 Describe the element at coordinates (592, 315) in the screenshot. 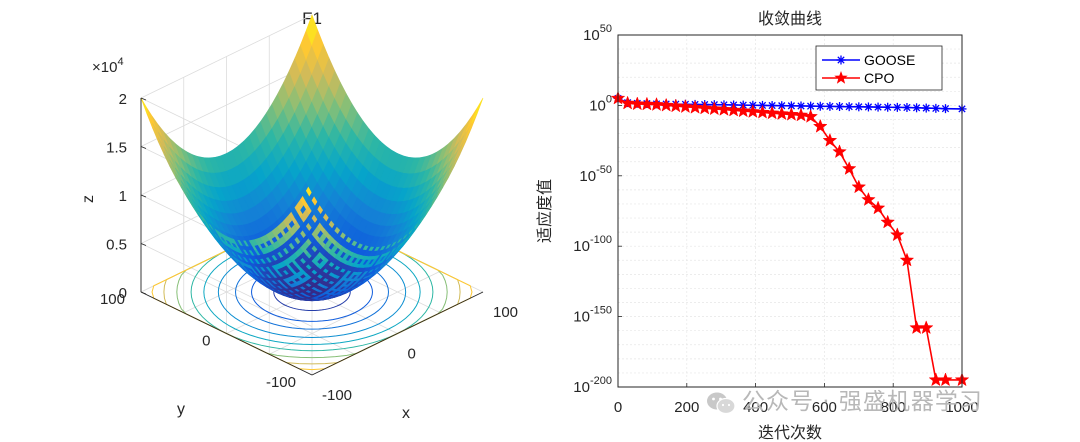

I see `y-tick-label: 10-150` at that location.